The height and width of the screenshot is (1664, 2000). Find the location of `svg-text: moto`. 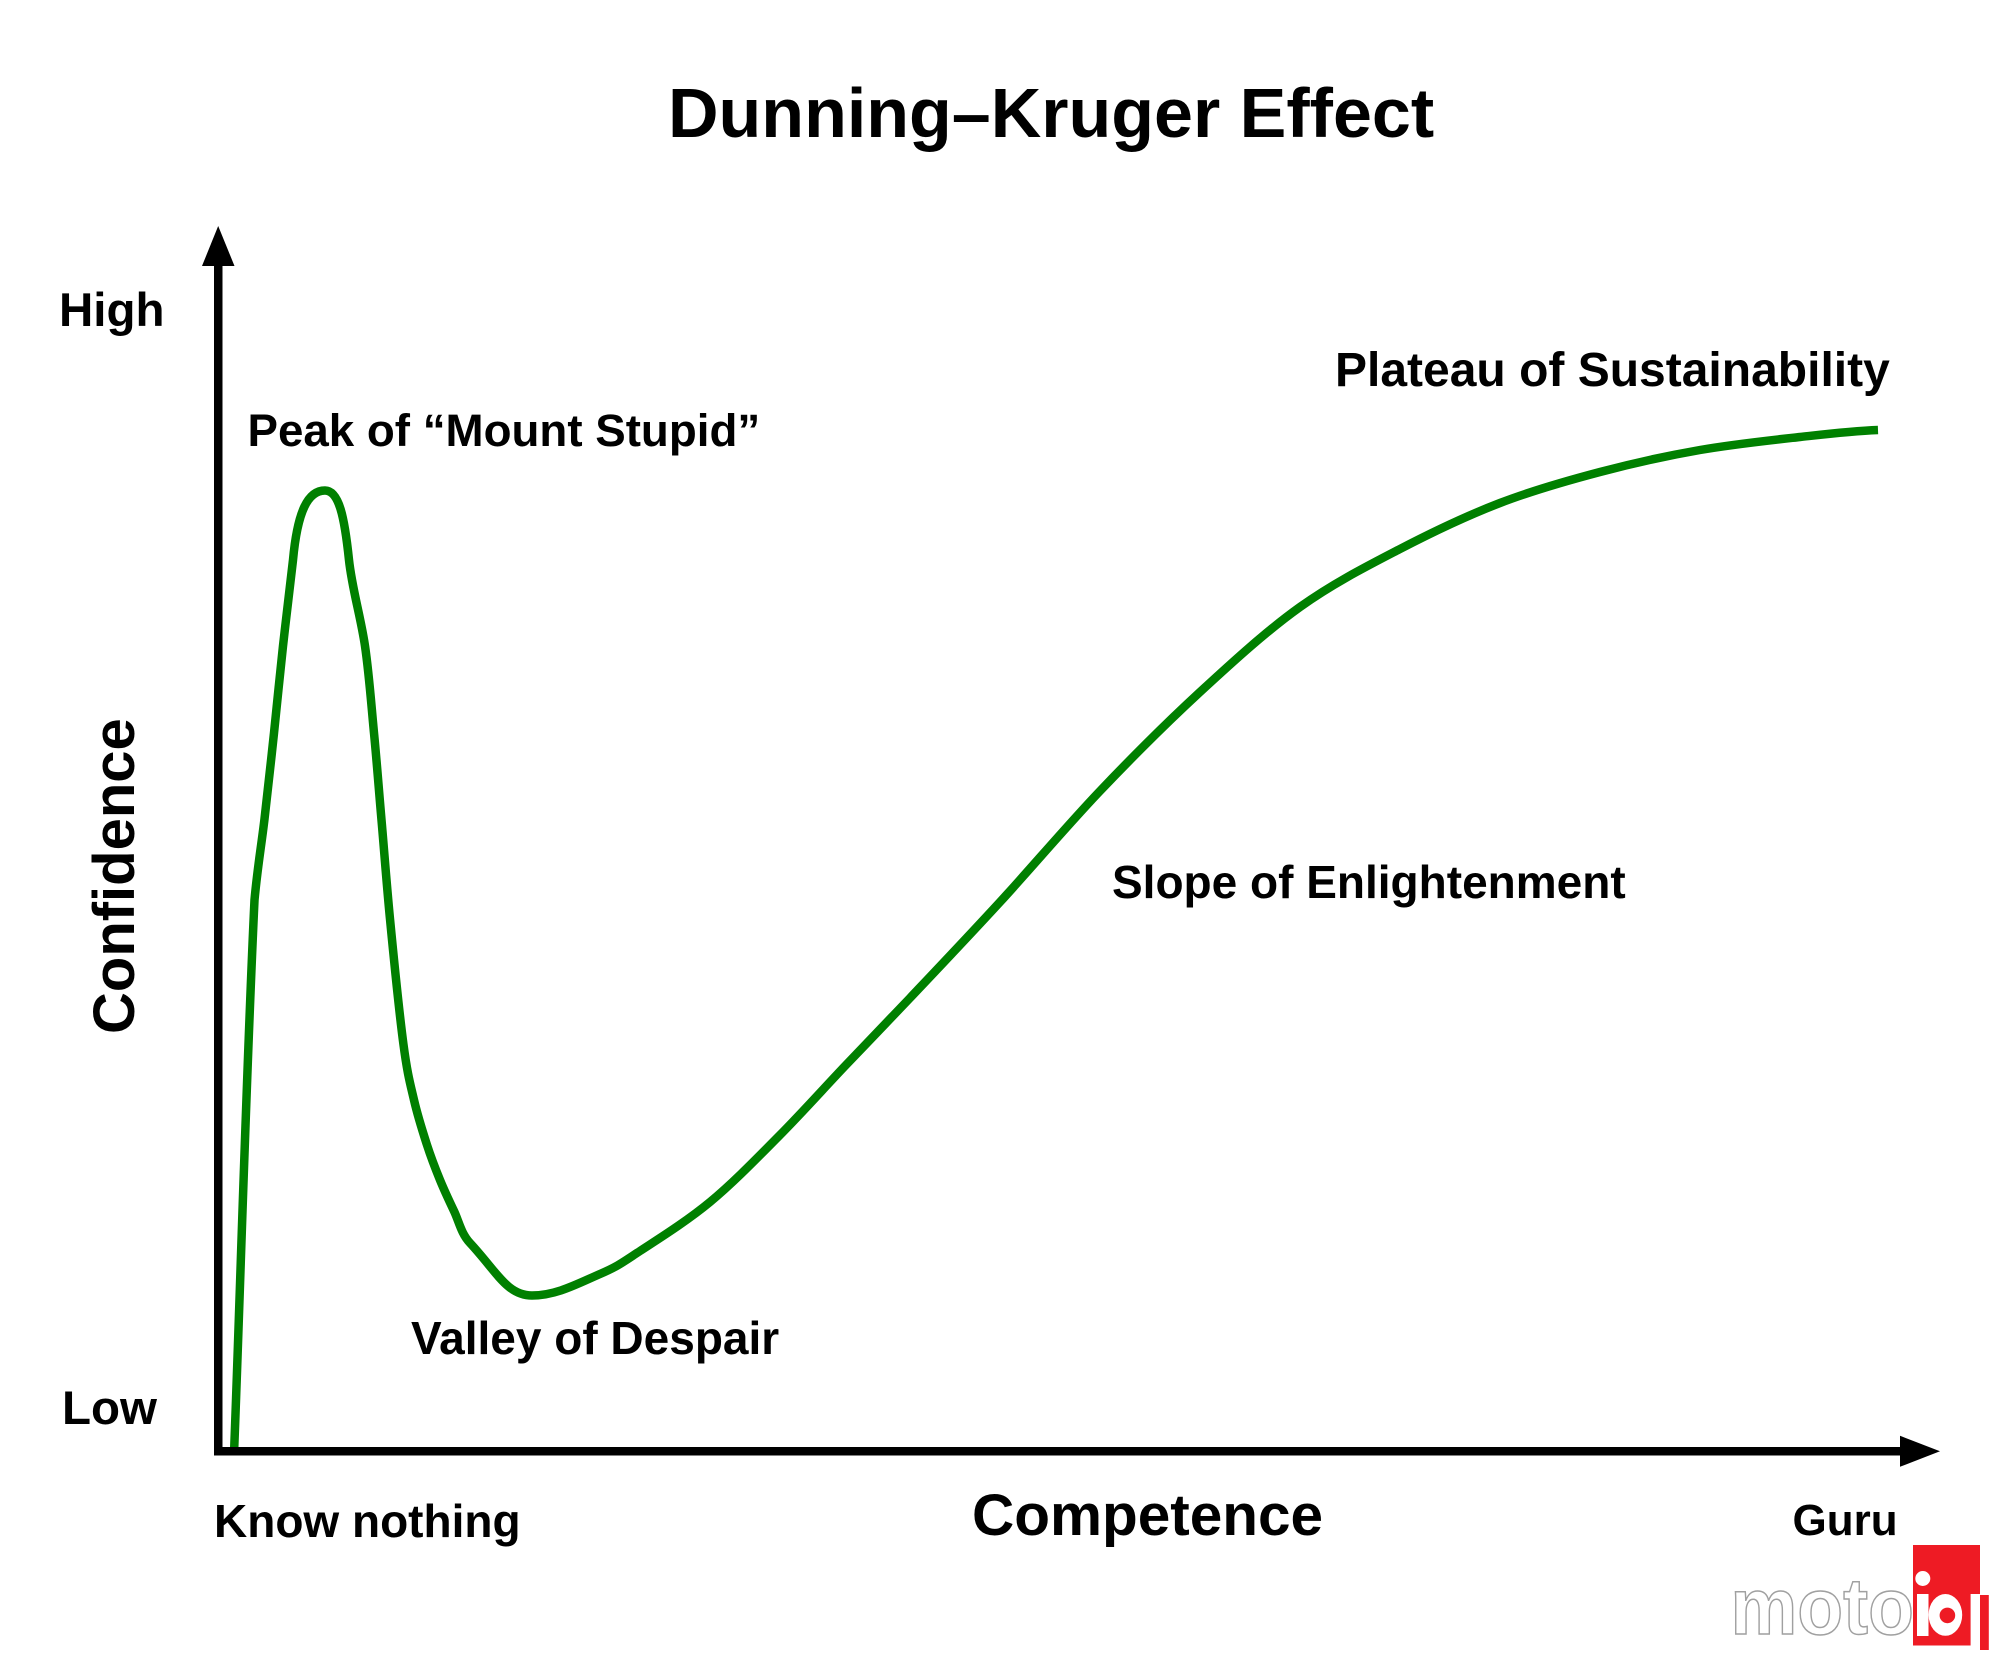

svg-text: moto is located at coordinates (1823, 1606).